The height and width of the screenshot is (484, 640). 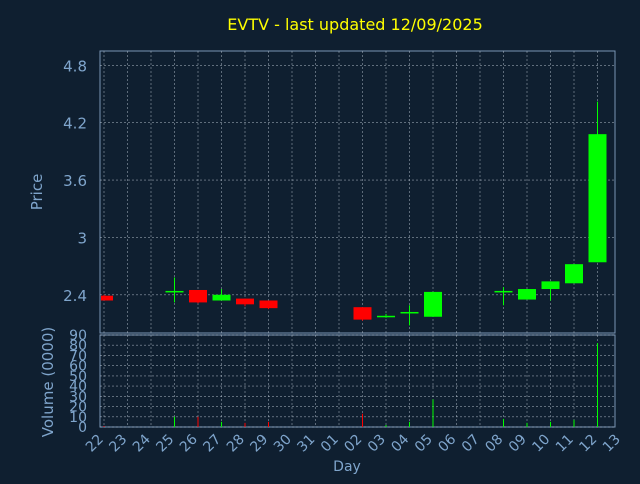 What do you see at coordinates (75, 66) in the screenshot?
I see `price-tick-label: 4.8` at bounding box center [75, 66].